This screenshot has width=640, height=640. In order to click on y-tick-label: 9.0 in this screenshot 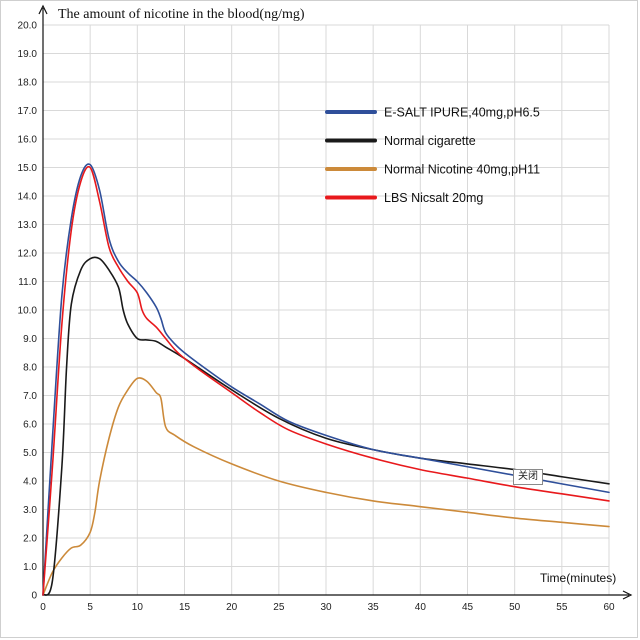, I will do `click(30, 339)`.